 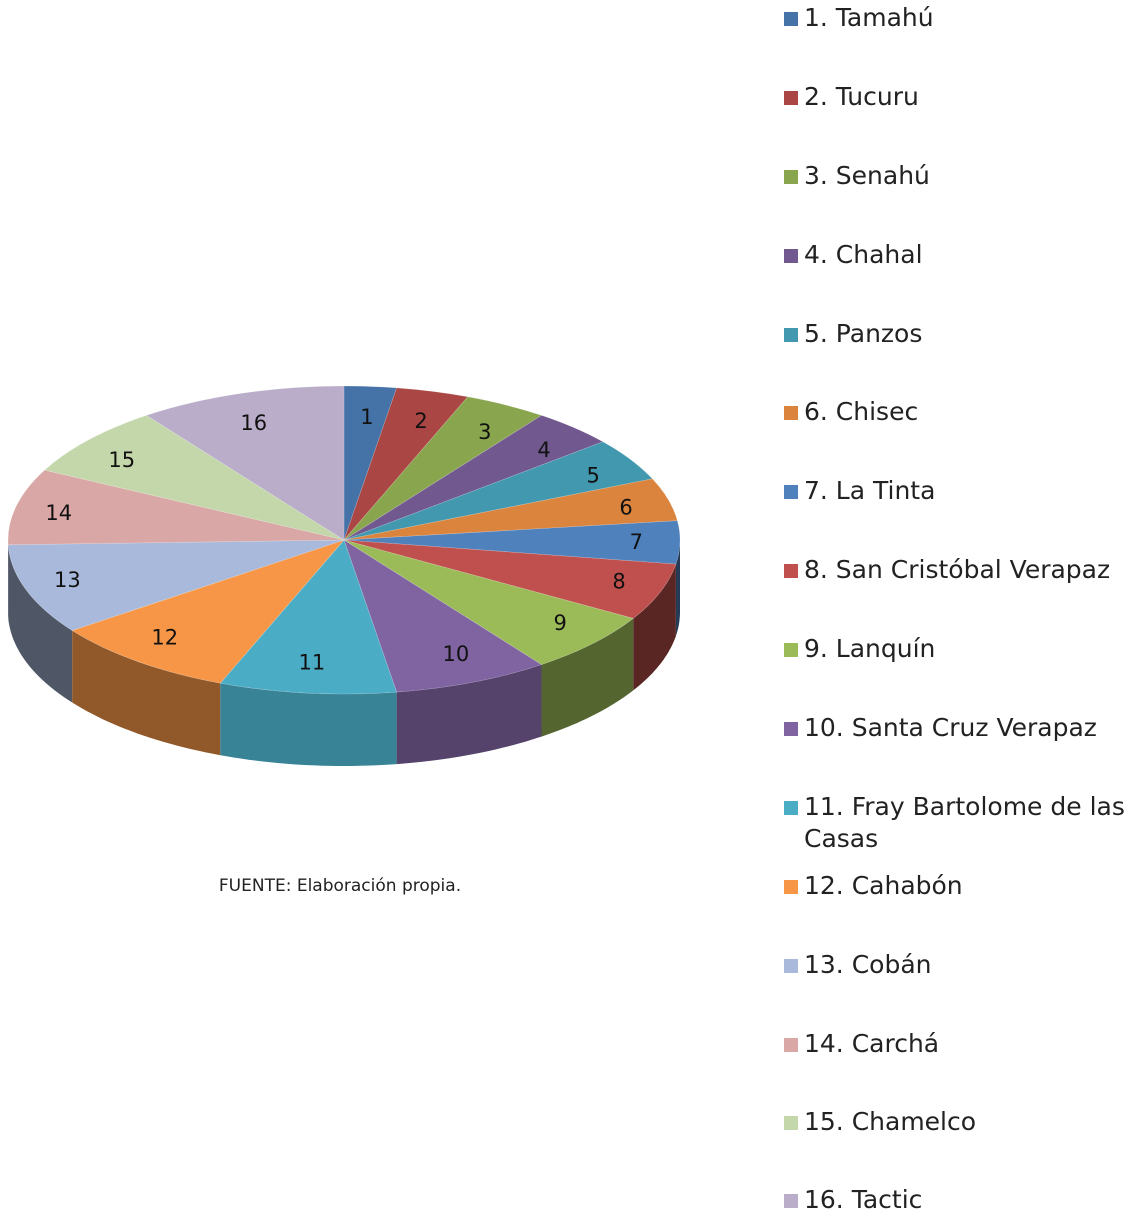 I want to click on pie-slice-label-15: 15, so click(x=121, y=460).